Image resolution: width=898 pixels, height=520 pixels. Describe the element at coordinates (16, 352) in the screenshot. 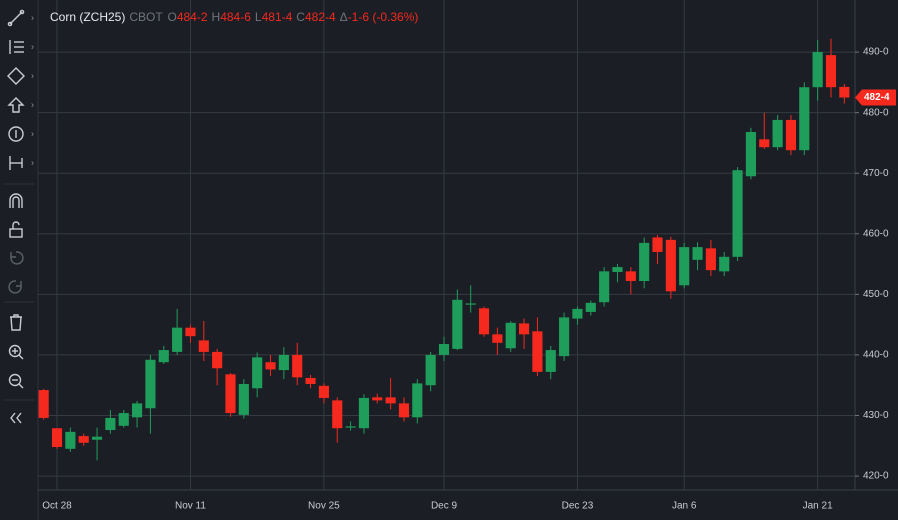

I see `zoom-in` at that location.